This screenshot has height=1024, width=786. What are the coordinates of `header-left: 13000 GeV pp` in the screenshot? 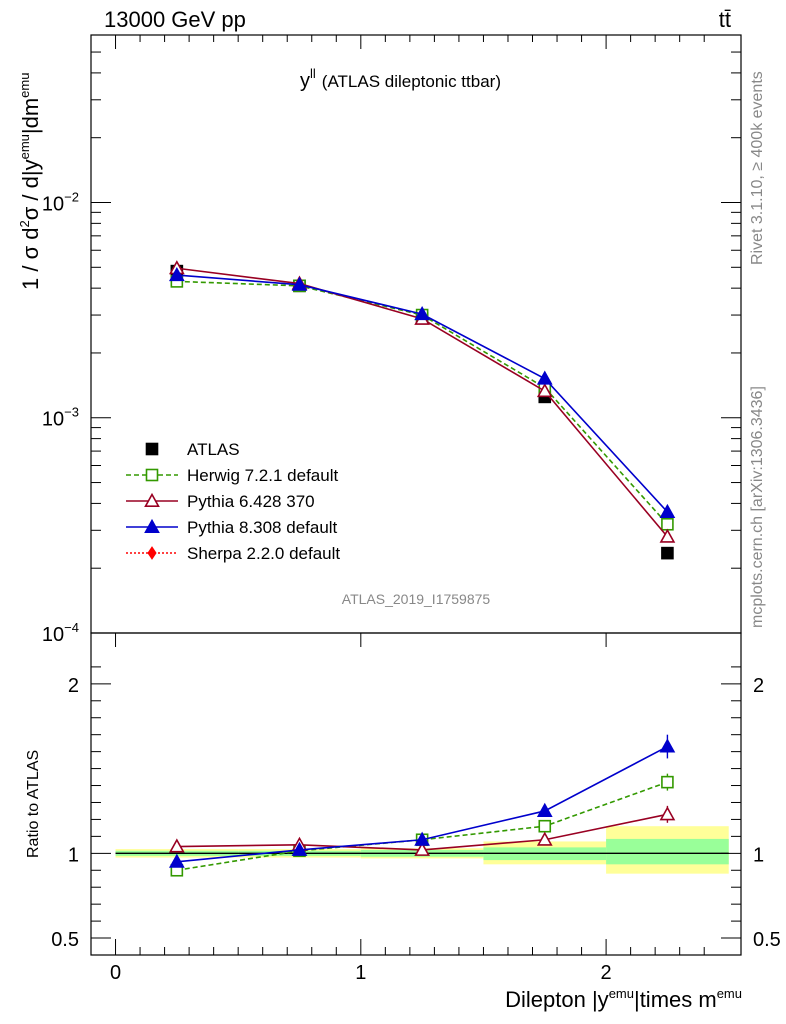 It's located at (175, 19).